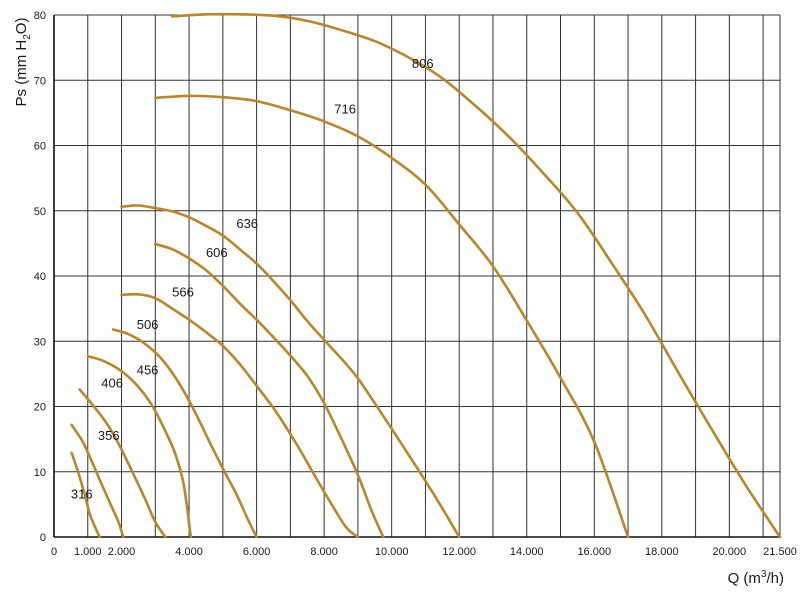 Image resolution: width=800 pixels, height=598 pixels. Describe the element at coordinates (392, 552) in the screenshot. I see `x-tick-label: 10.000` at that location.